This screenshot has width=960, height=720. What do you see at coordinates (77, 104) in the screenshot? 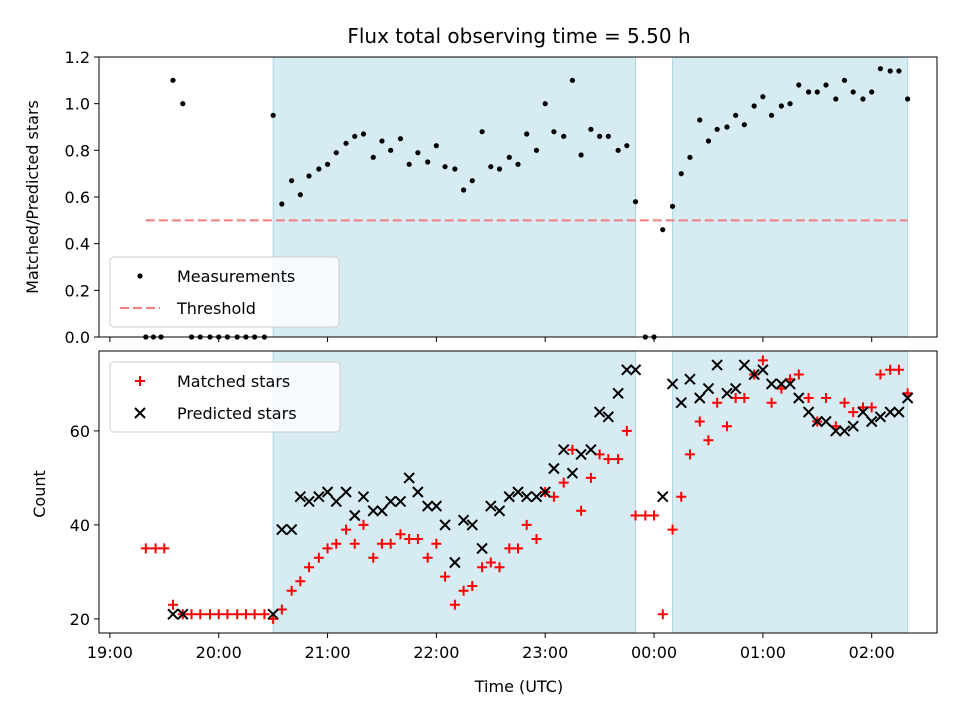
I see `y-tick-label-6: 1.0` at bounding box center [77, 104].